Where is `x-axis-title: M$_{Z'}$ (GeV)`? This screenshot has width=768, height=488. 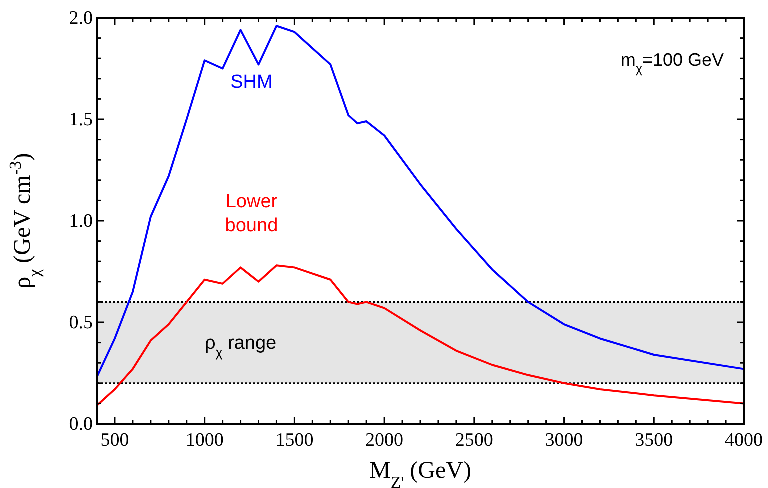 x-axis-title: M$_{Z'}$ (GeV) is located at coordinates (421, 473).